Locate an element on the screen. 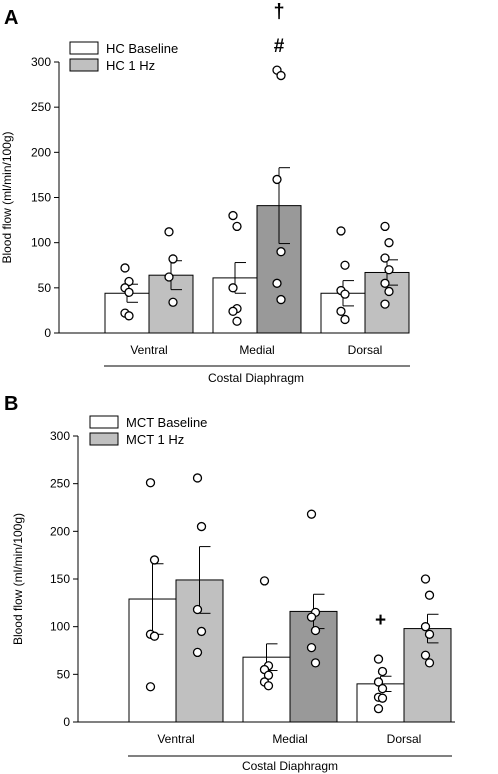 The width and height of the screenshot is (498, 774). legend-label: HC Baseline is located at coordinates (142, 48).